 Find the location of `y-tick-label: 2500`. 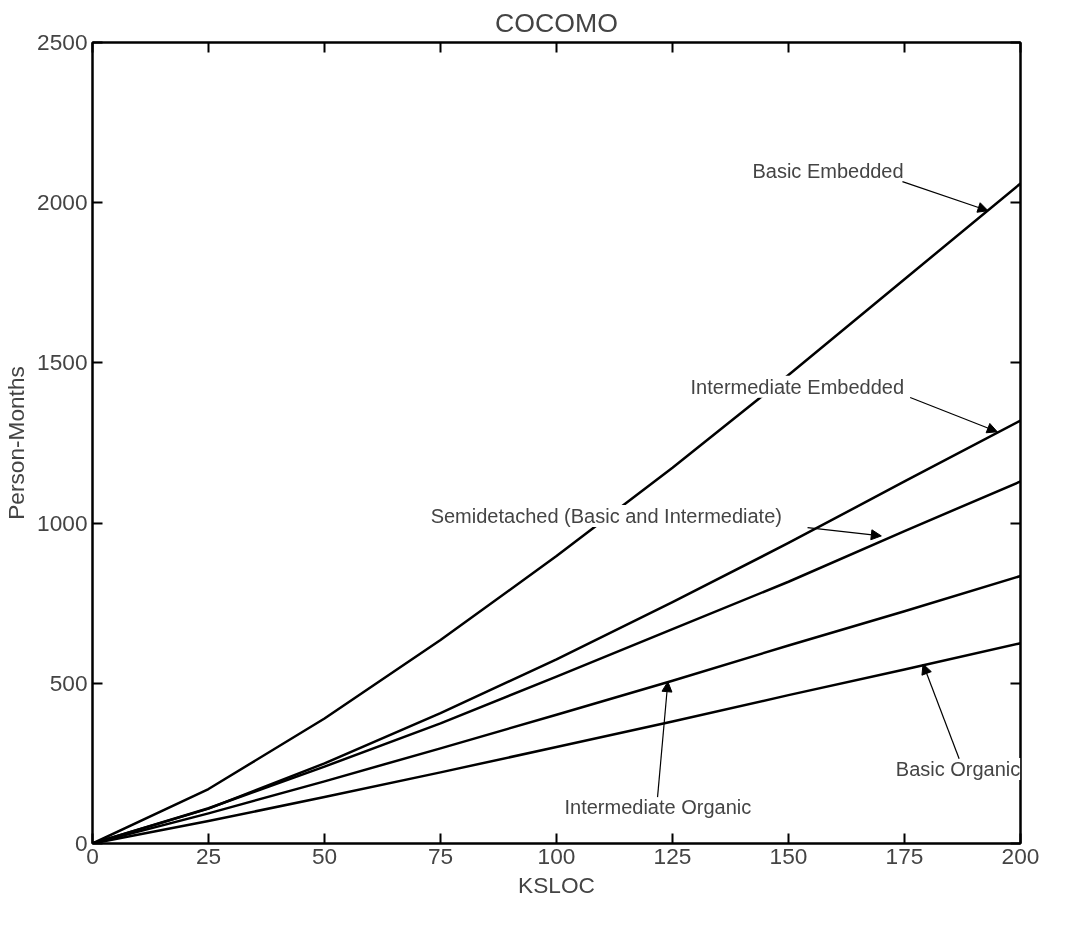

y-tick-label: 2500 is located at coordinates (62, 42).